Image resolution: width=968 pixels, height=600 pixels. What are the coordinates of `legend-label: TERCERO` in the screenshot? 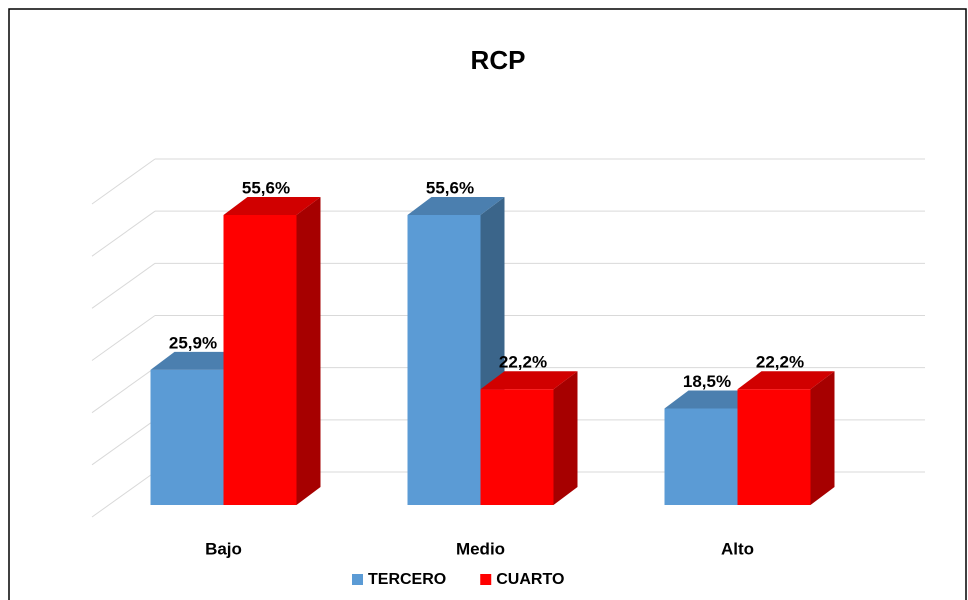 It's located at (407, 579).